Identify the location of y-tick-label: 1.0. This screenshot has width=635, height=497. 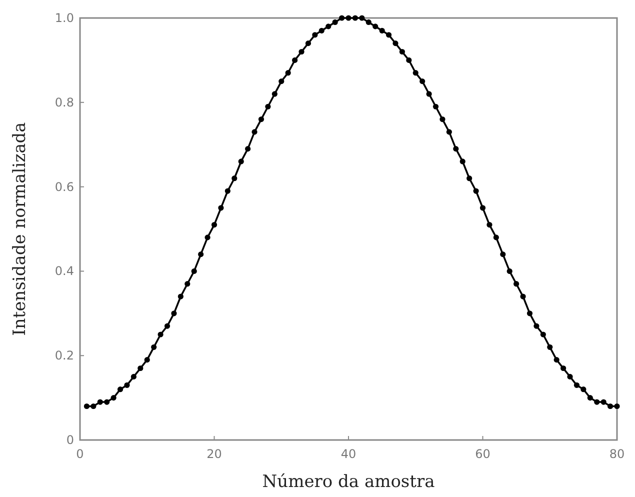
(64, 18).